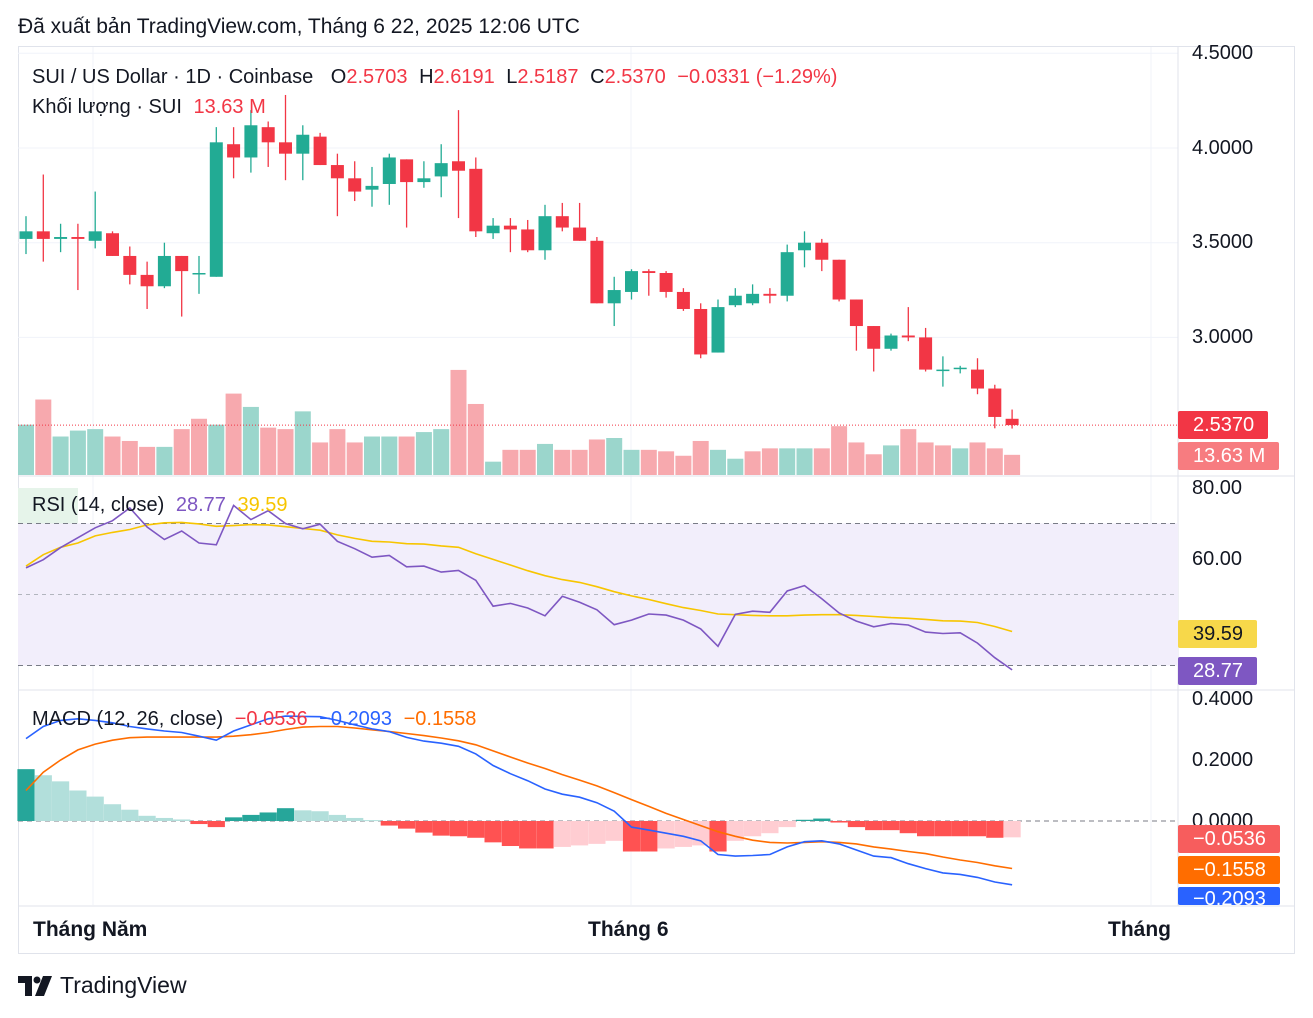 The image size is (1313, 1018). What do you see at coordinates (1218, 634) in the screenshot?
I see `rsi-ma-tag: 39.59` at bounding box center [1218, 634].